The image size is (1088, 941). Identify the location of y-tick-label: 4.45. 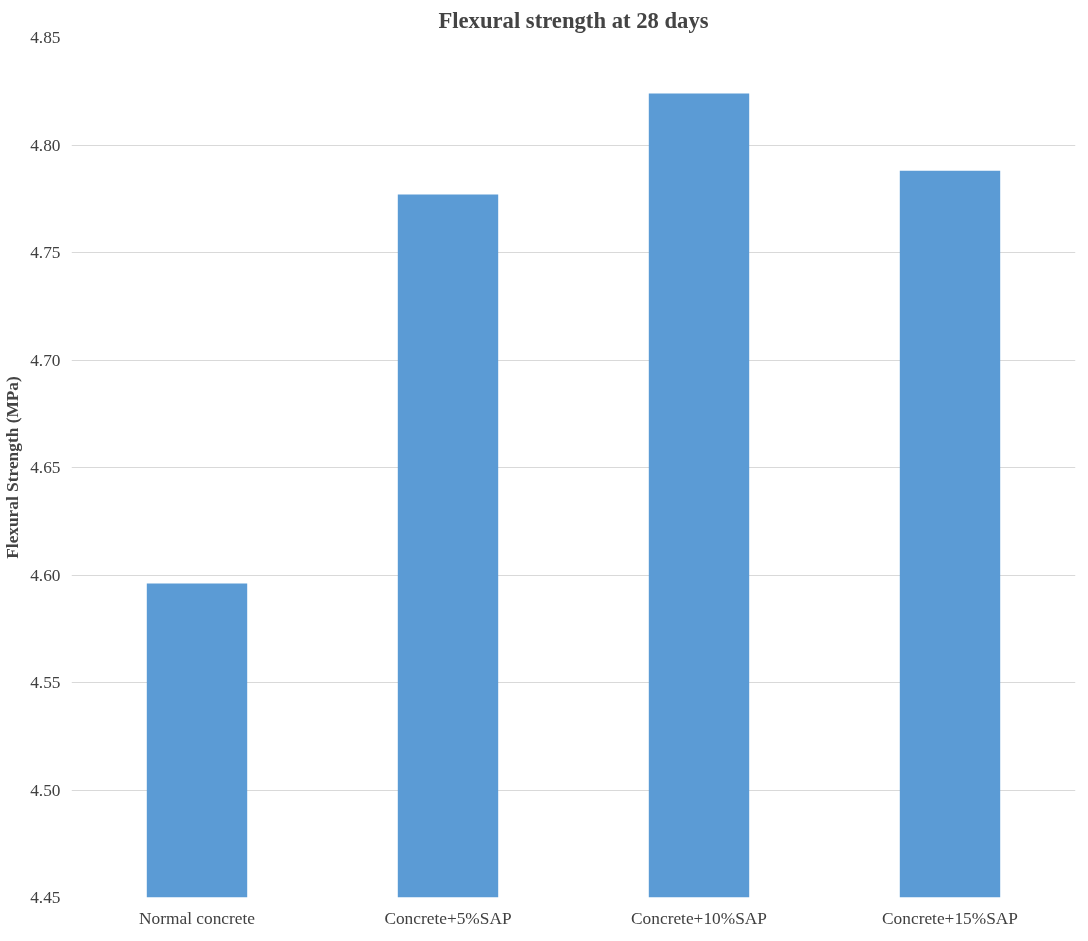
(45, 897).